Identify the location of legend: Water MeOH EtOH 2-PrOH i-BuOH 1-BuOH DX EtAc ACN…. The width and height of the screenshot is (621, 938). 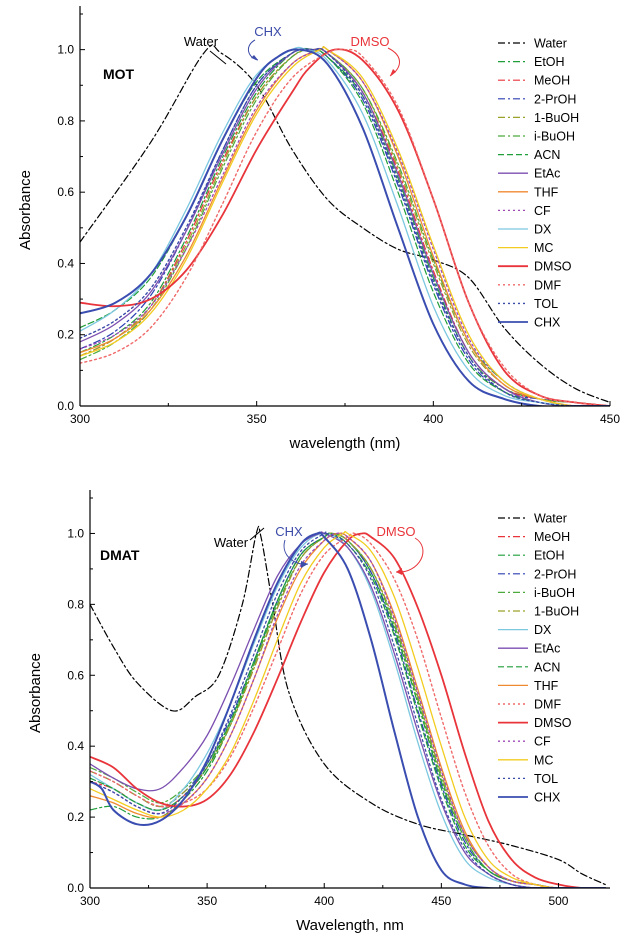
(538, 658).